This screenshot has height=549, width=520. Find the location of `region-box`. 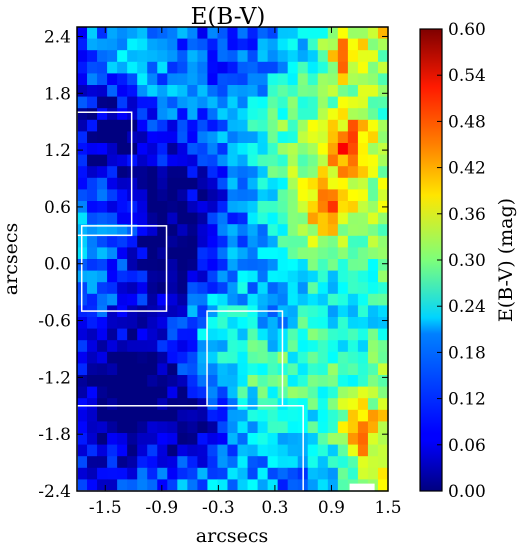

region-box is located at coordinates (362, 487).